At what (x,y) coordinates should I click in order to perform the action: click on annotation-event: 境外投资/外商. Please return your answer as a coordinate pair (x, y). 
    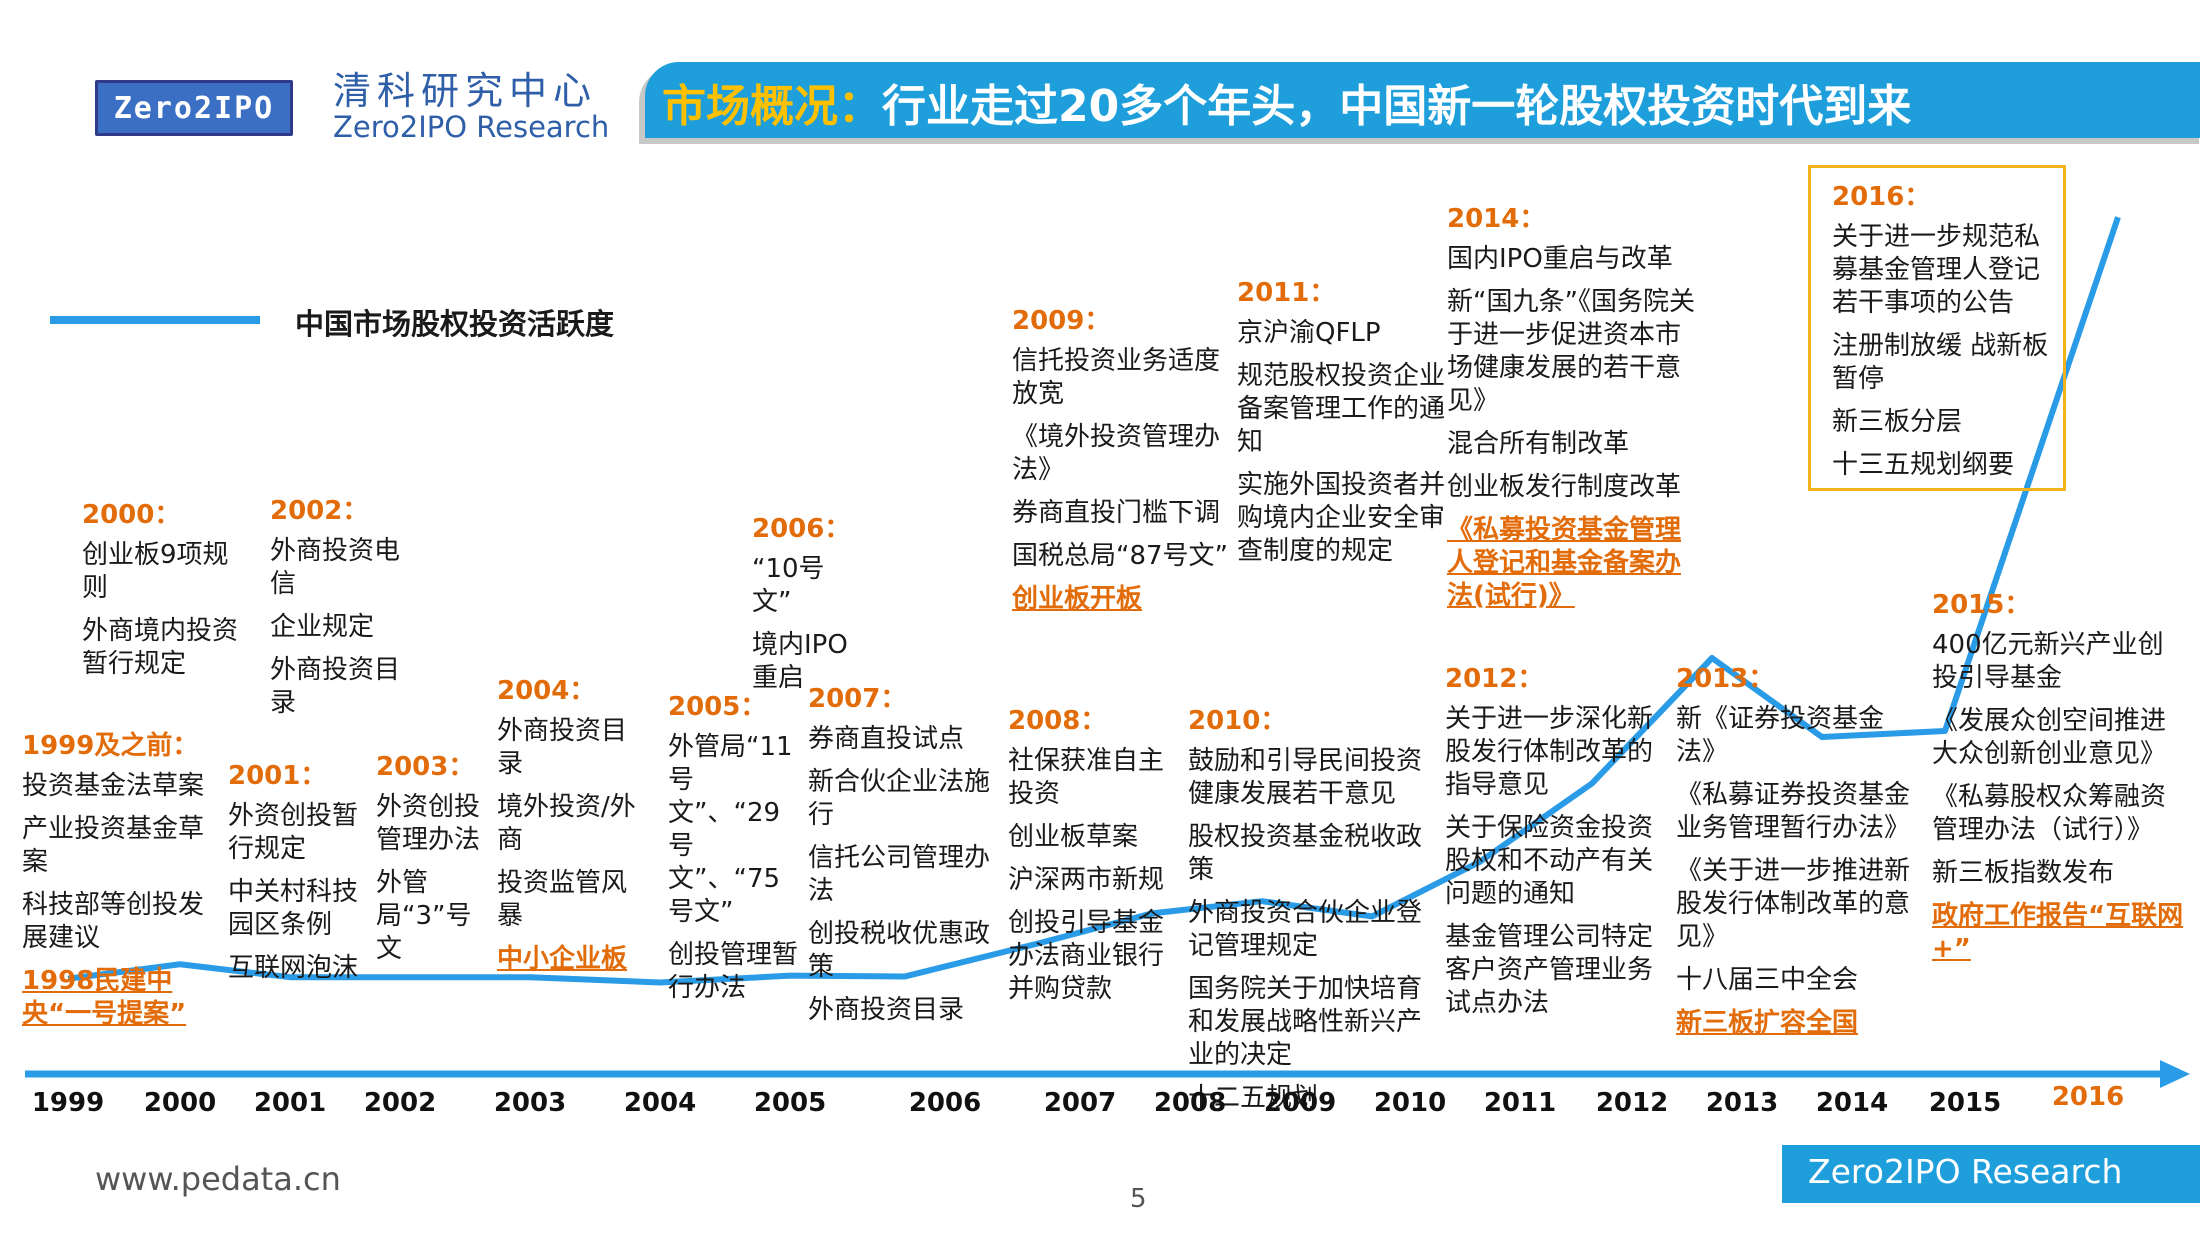
    Looking at the image, I should click on (566, 823).